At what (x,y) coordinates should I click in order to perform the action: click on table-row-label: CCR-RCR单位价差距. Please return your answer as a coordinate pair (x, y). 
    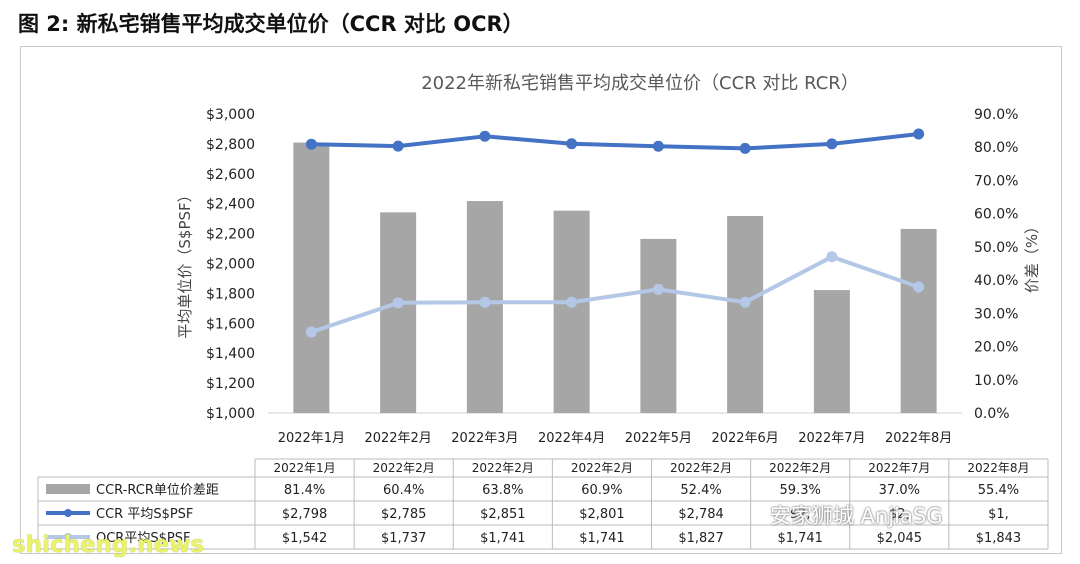
    Looking at the image, I should click on (157, 490).